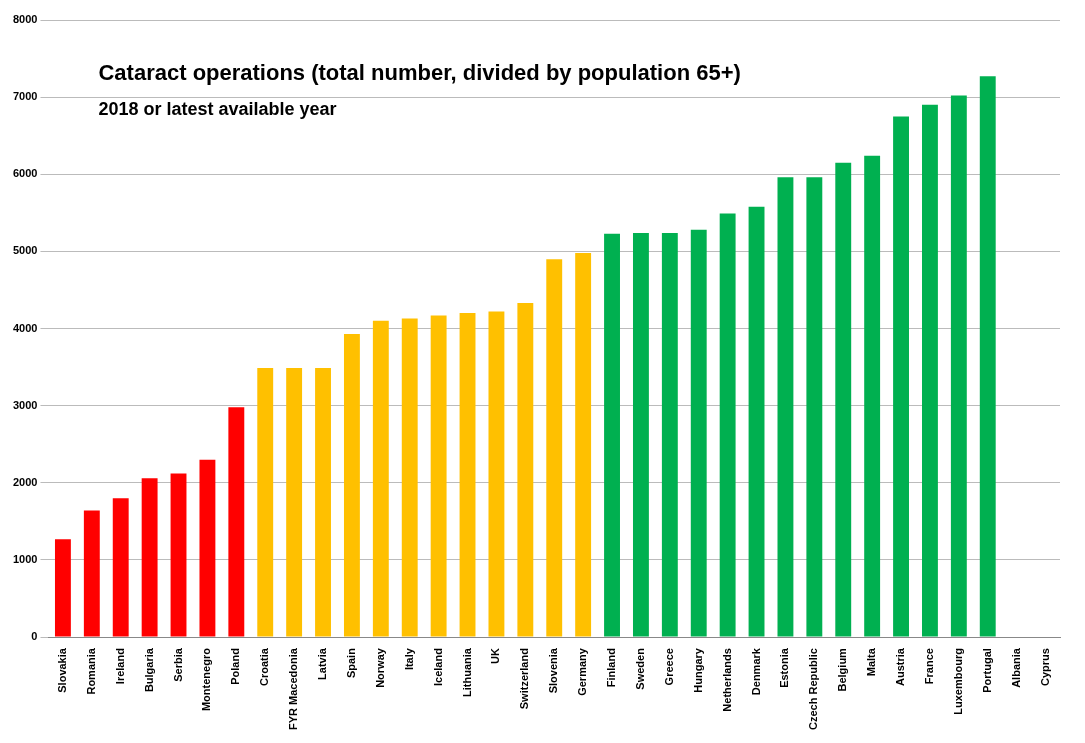 The width and height of the screenshot is (1085, 743). Describe the element at coordinates (119, 666) in the screenshot. I see `x-tick-label: Ireland` at that location.